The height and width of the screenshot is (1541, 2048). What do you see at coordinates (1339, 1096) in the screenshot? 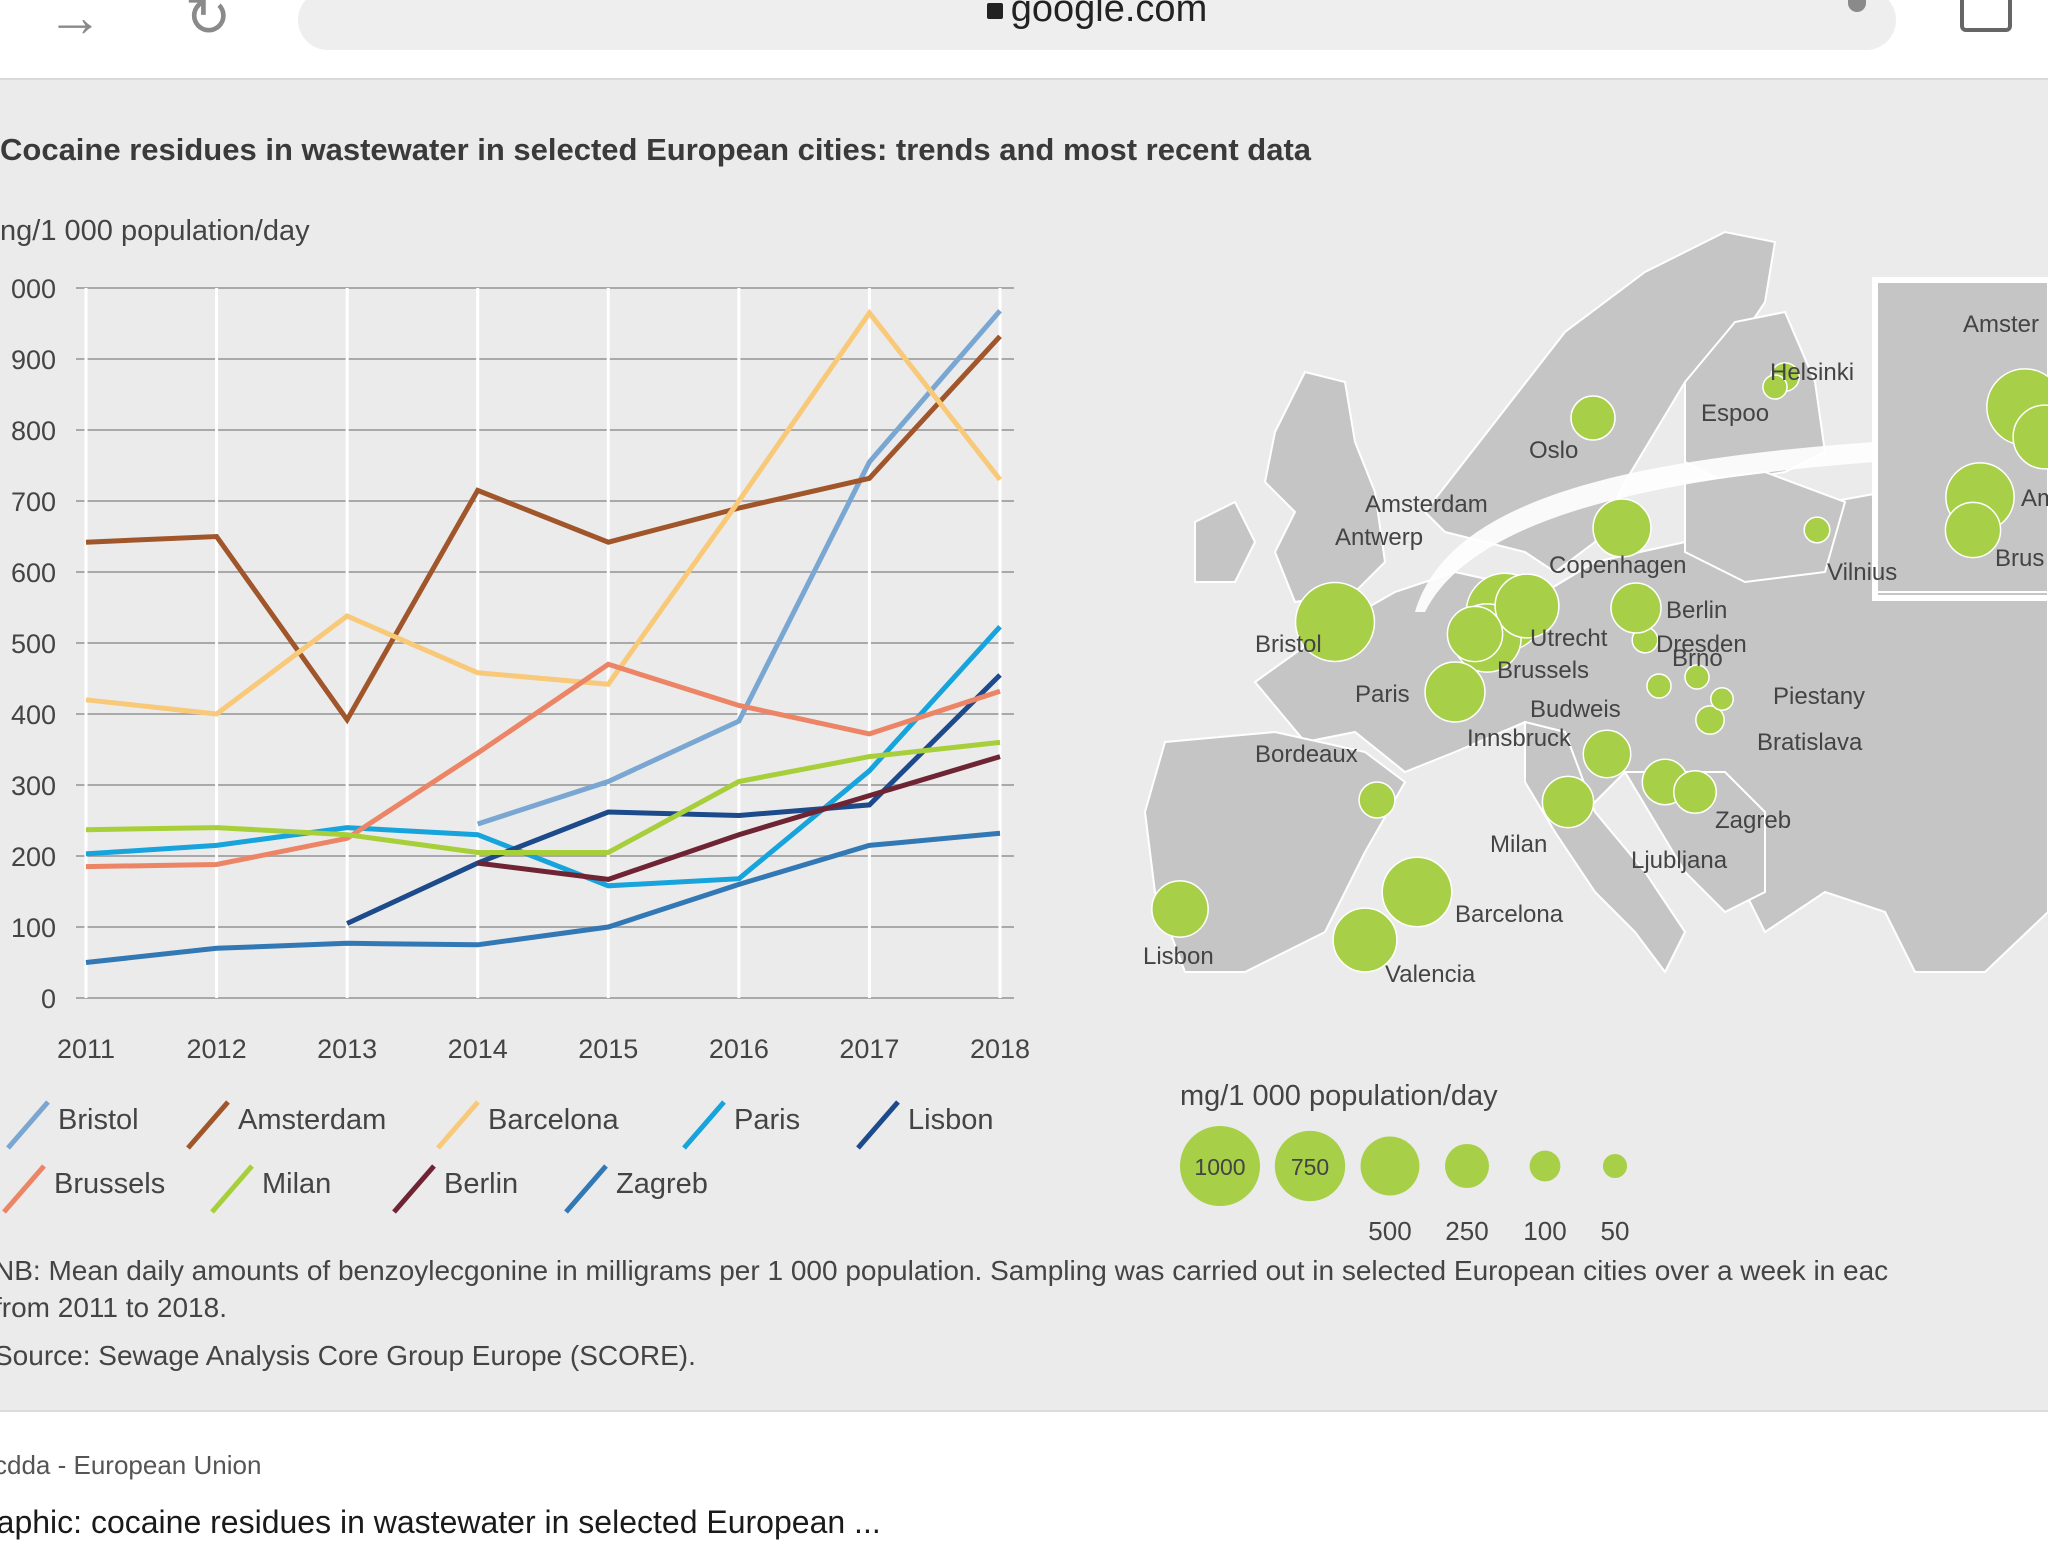
I see `size-legend-title: mg/1 000 population/day` at bounding box center [1339, 1096].